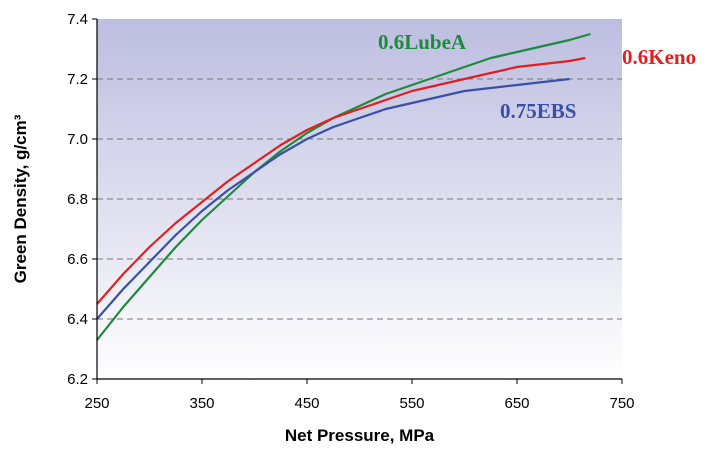  What do you see at coordinates (96, 403) in the screenshot?
I see `x-tick-label-0: 250` at bounding box center [96, 403].